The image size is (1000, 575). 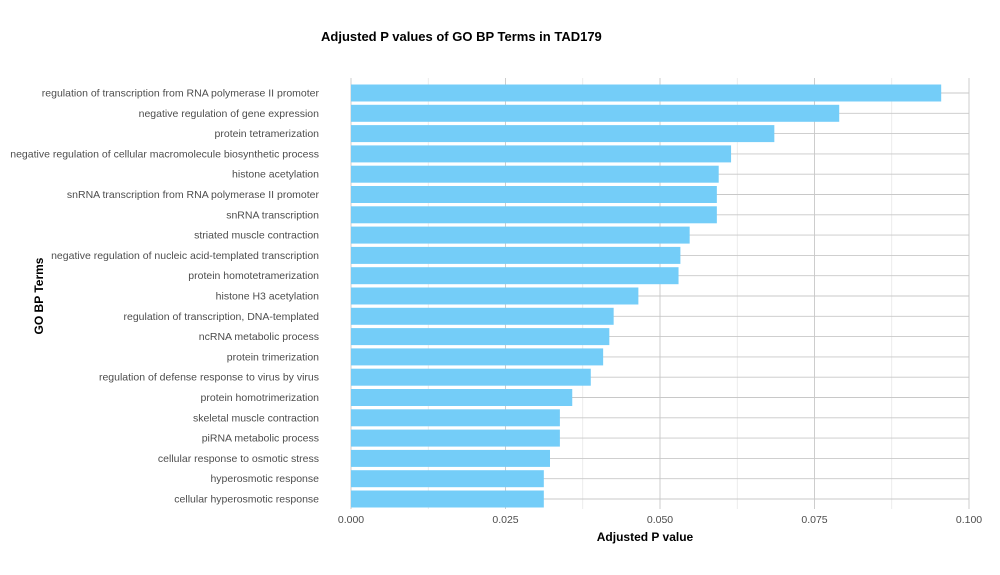 I want to click on category-label: skeletal muscle contraction, so click(x=256, y=418).